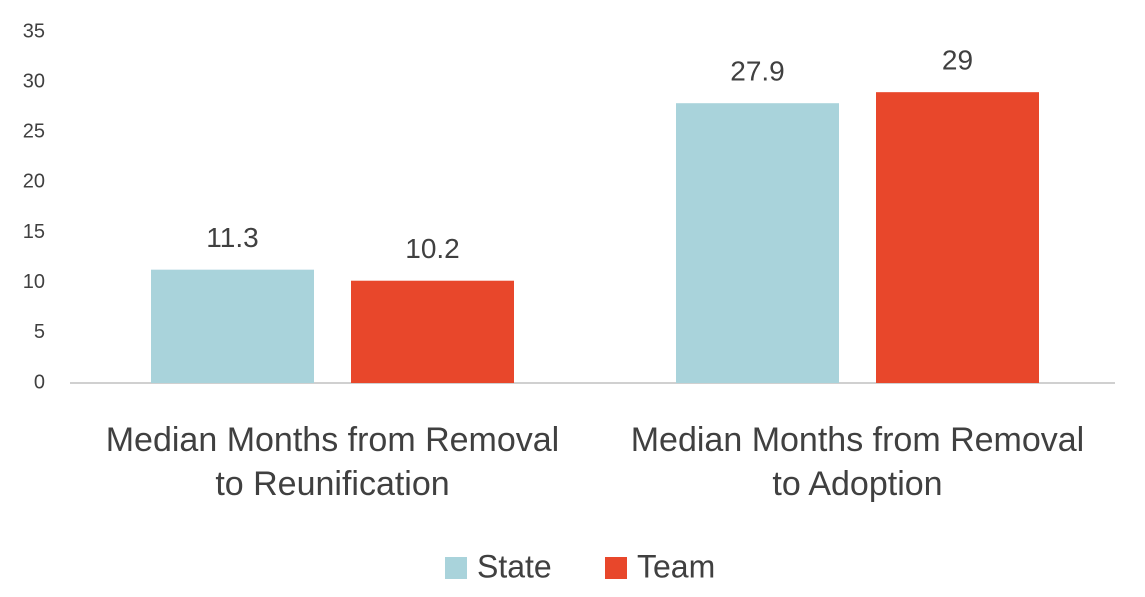 Image resolution: width=1145 pixels, height=597 pixels. Describe the element at coordinates (34, 282) in the screenshot. I see `y-tick-label: 10` at that location.